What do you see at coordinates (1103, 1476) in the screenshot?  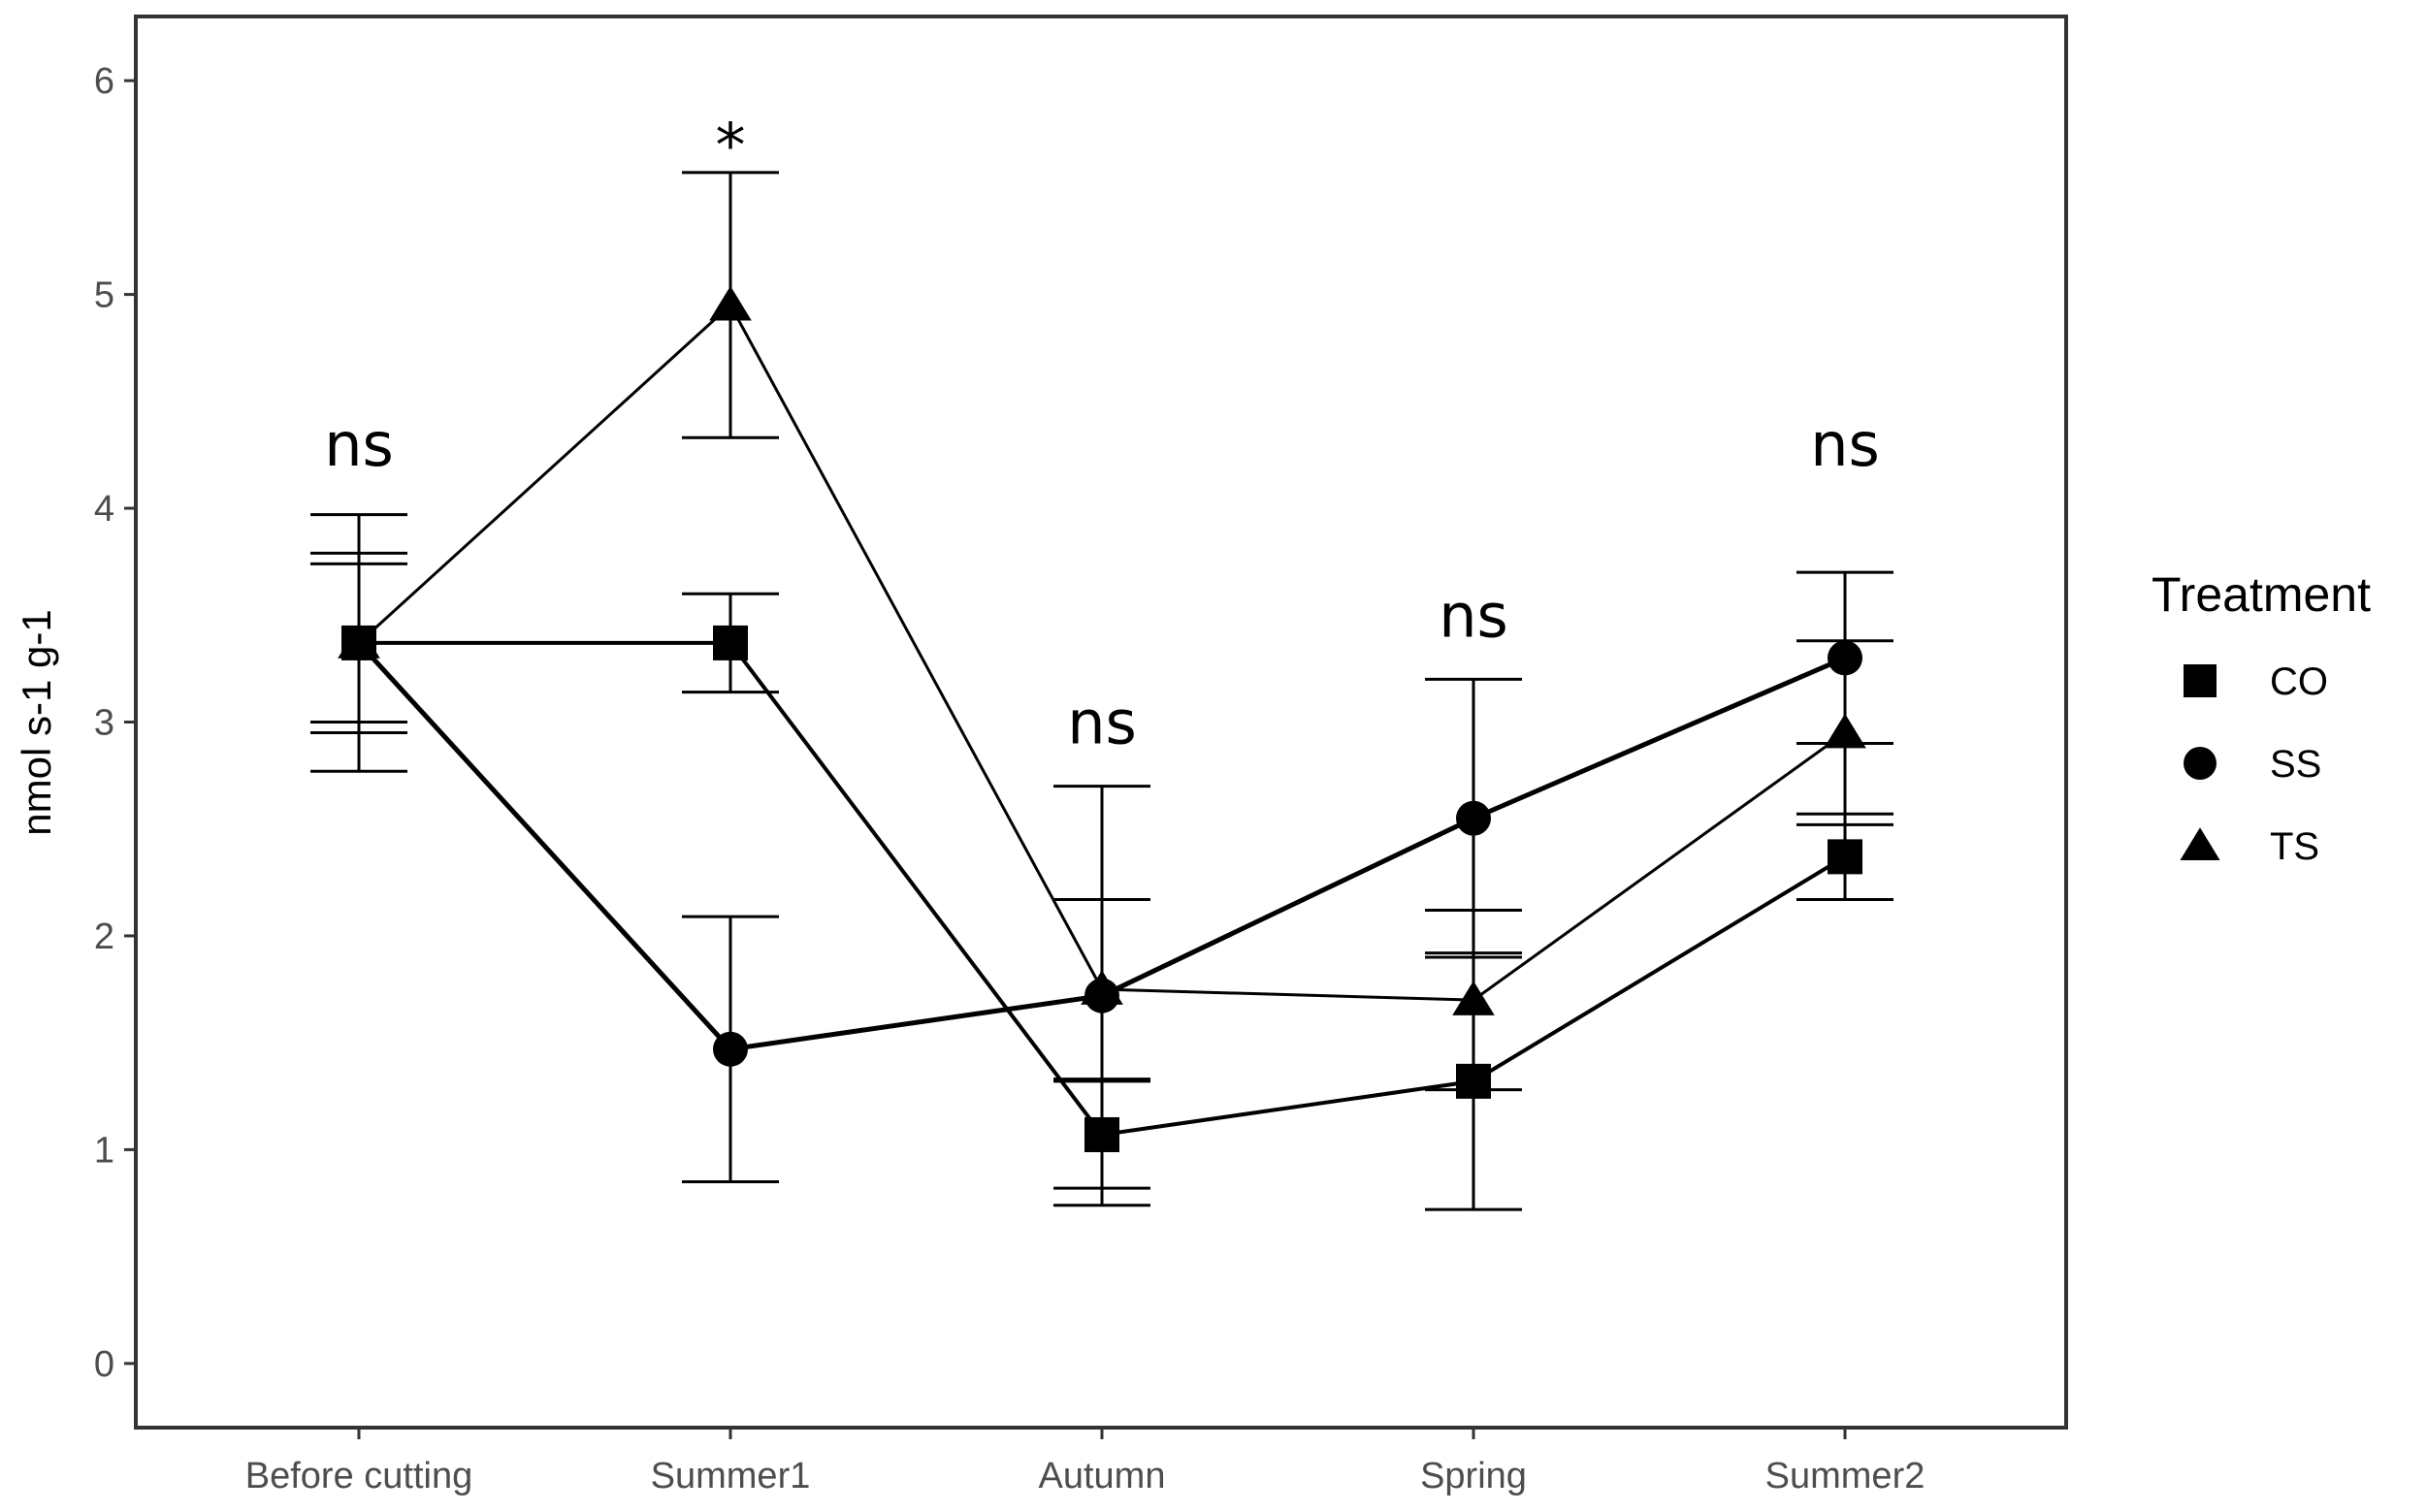 I see `x-tick-label: Autumn` at bounding box center [1103, 1476].